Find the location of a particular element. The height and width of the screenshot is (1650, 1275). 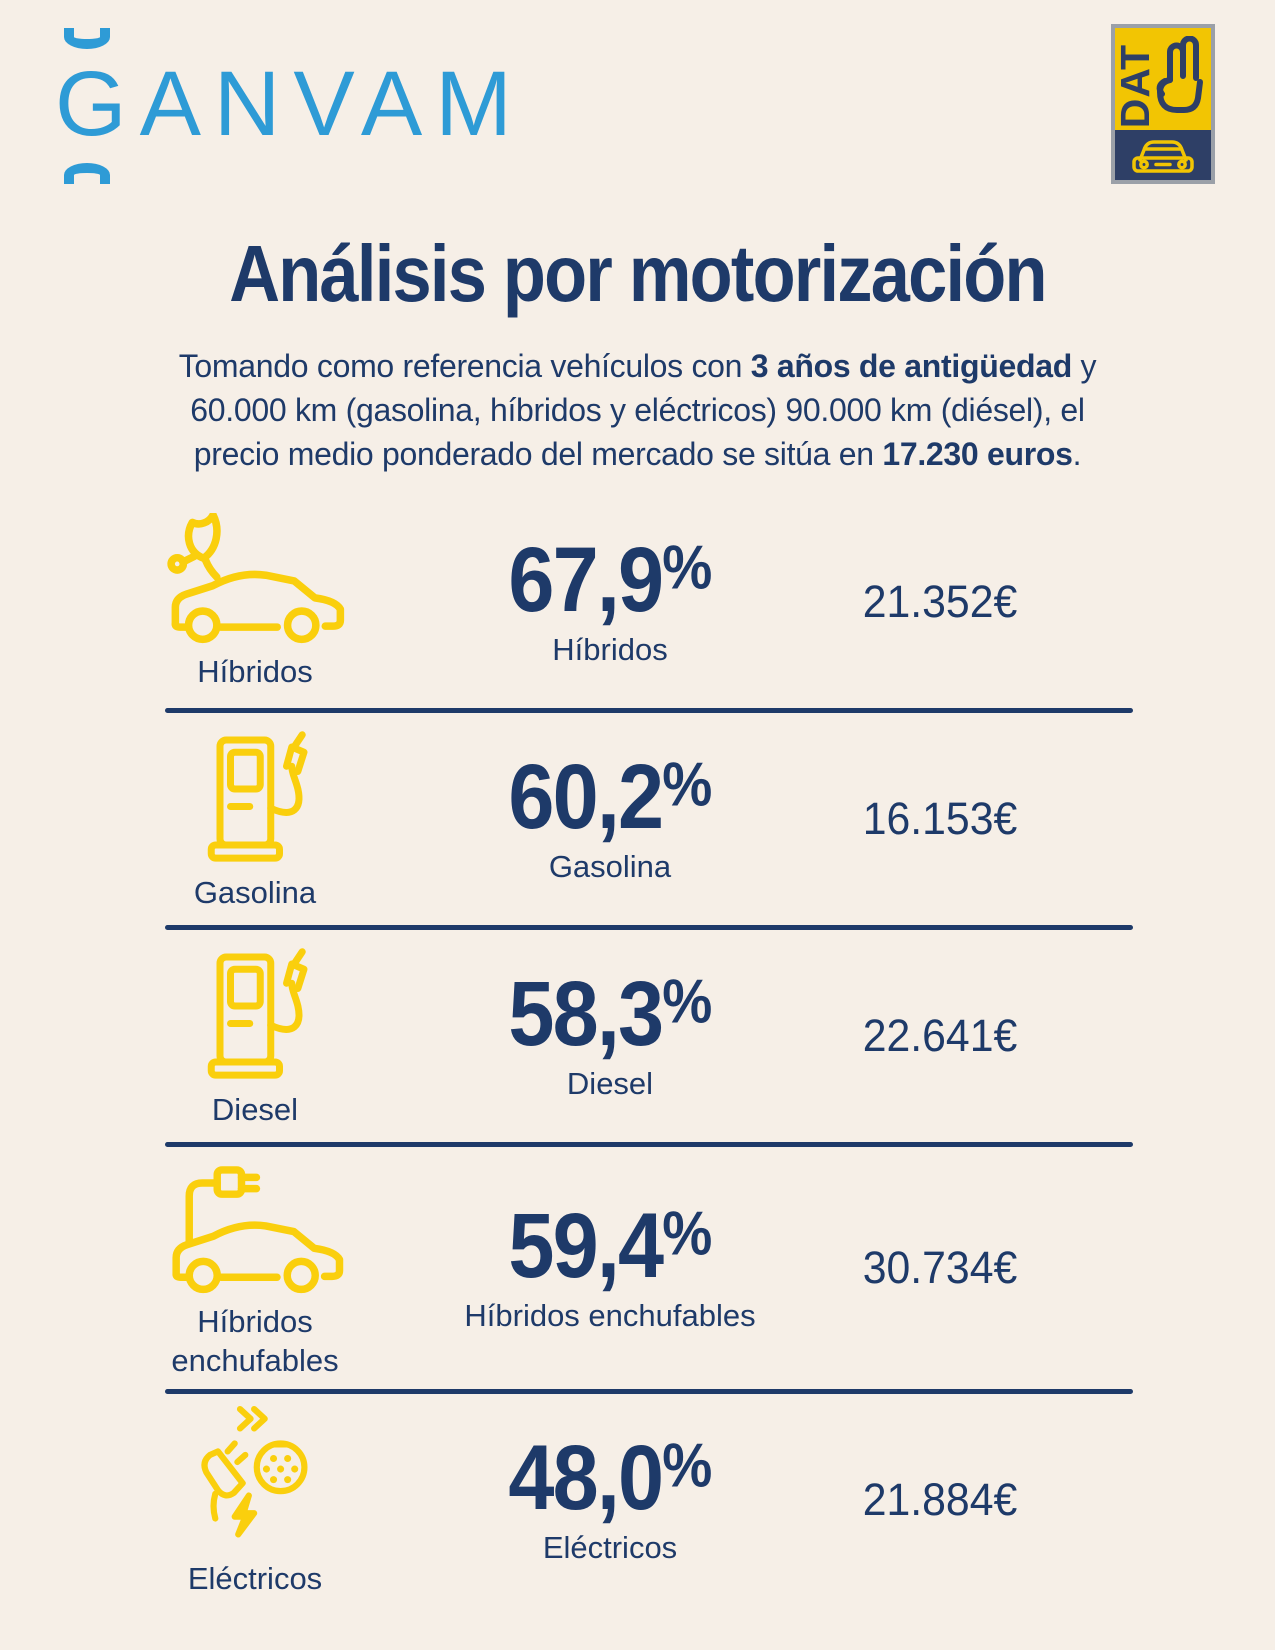

car-front-icon is located at coordinates (1163, 156).